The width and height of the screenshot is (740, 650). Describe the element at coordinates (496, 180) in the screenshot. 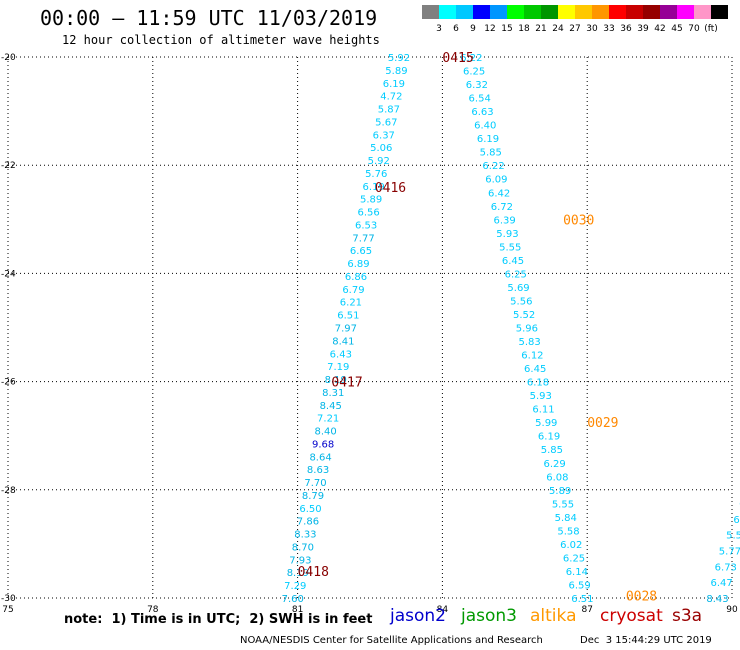

I see `swh-value: 6.09` at that location.